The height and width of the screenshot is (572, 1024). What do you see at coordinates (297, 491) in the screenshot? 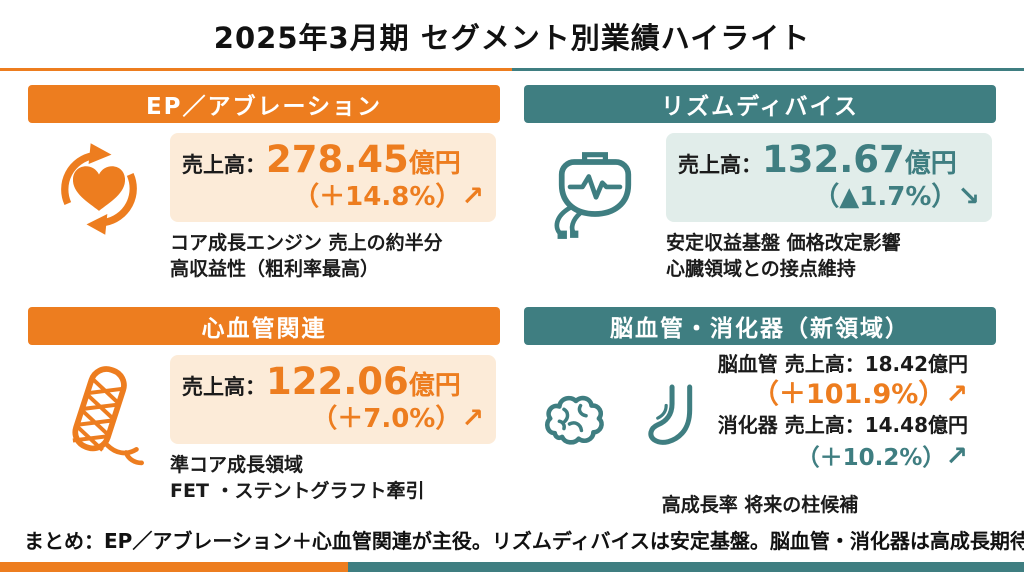
I see `cardio-note-2: FET ・ステントグラフト牽引` at bounding box center [297, 491].